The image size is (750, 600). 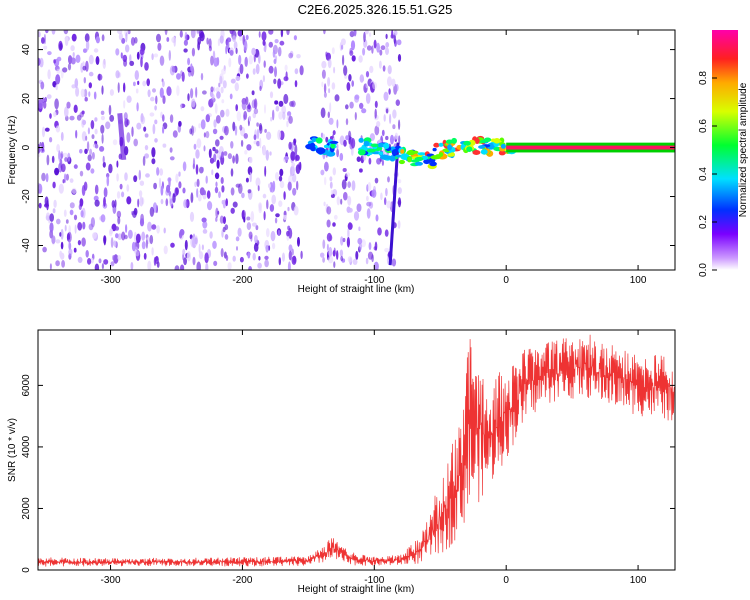 What do you see at coordinates (26, 147) in the screenshot?
I see `spectrogram-y-tick-label: 0` at bounding box center [26, 147].